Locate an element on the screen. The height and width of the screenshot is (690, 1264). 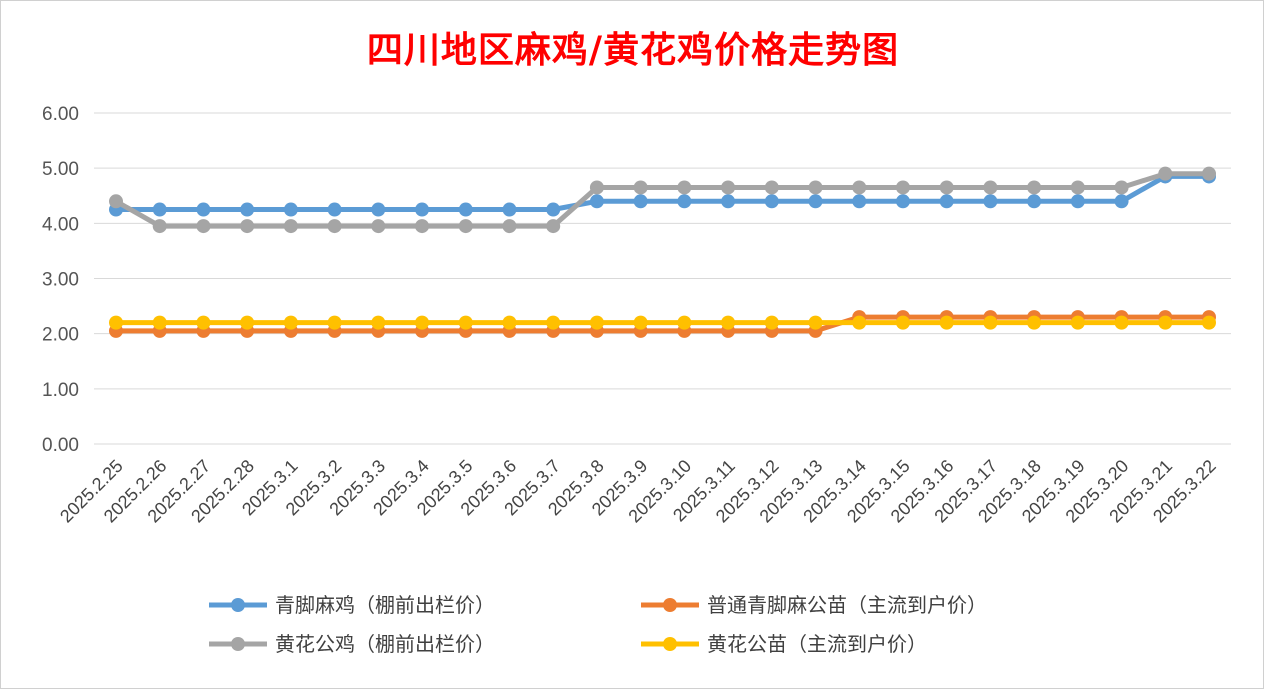
y-tick-label: 5.00 is located at coordinates (60, 169).